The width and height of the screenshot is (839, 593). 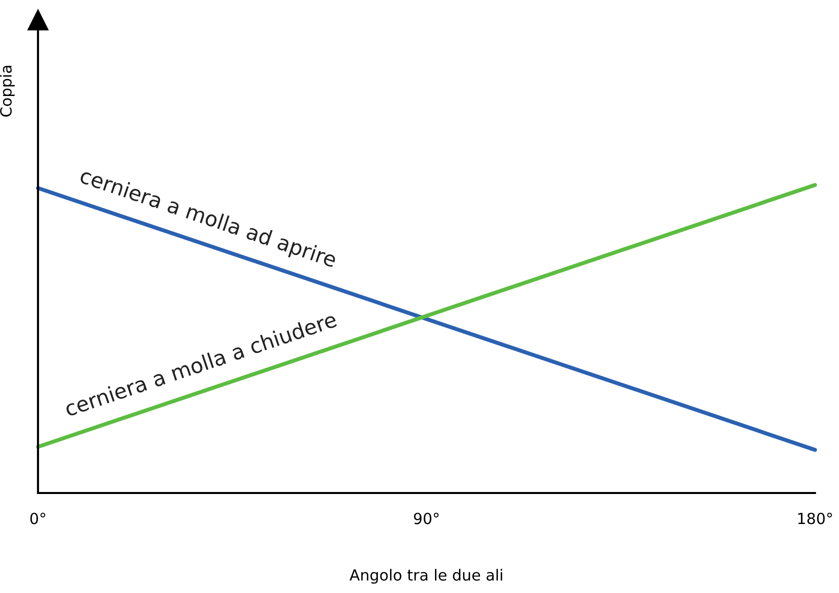 What do you see at coordinates (38, 518) in the screenshot?
I see `x-tick-label: 0°` at bounding box center [38, 518].